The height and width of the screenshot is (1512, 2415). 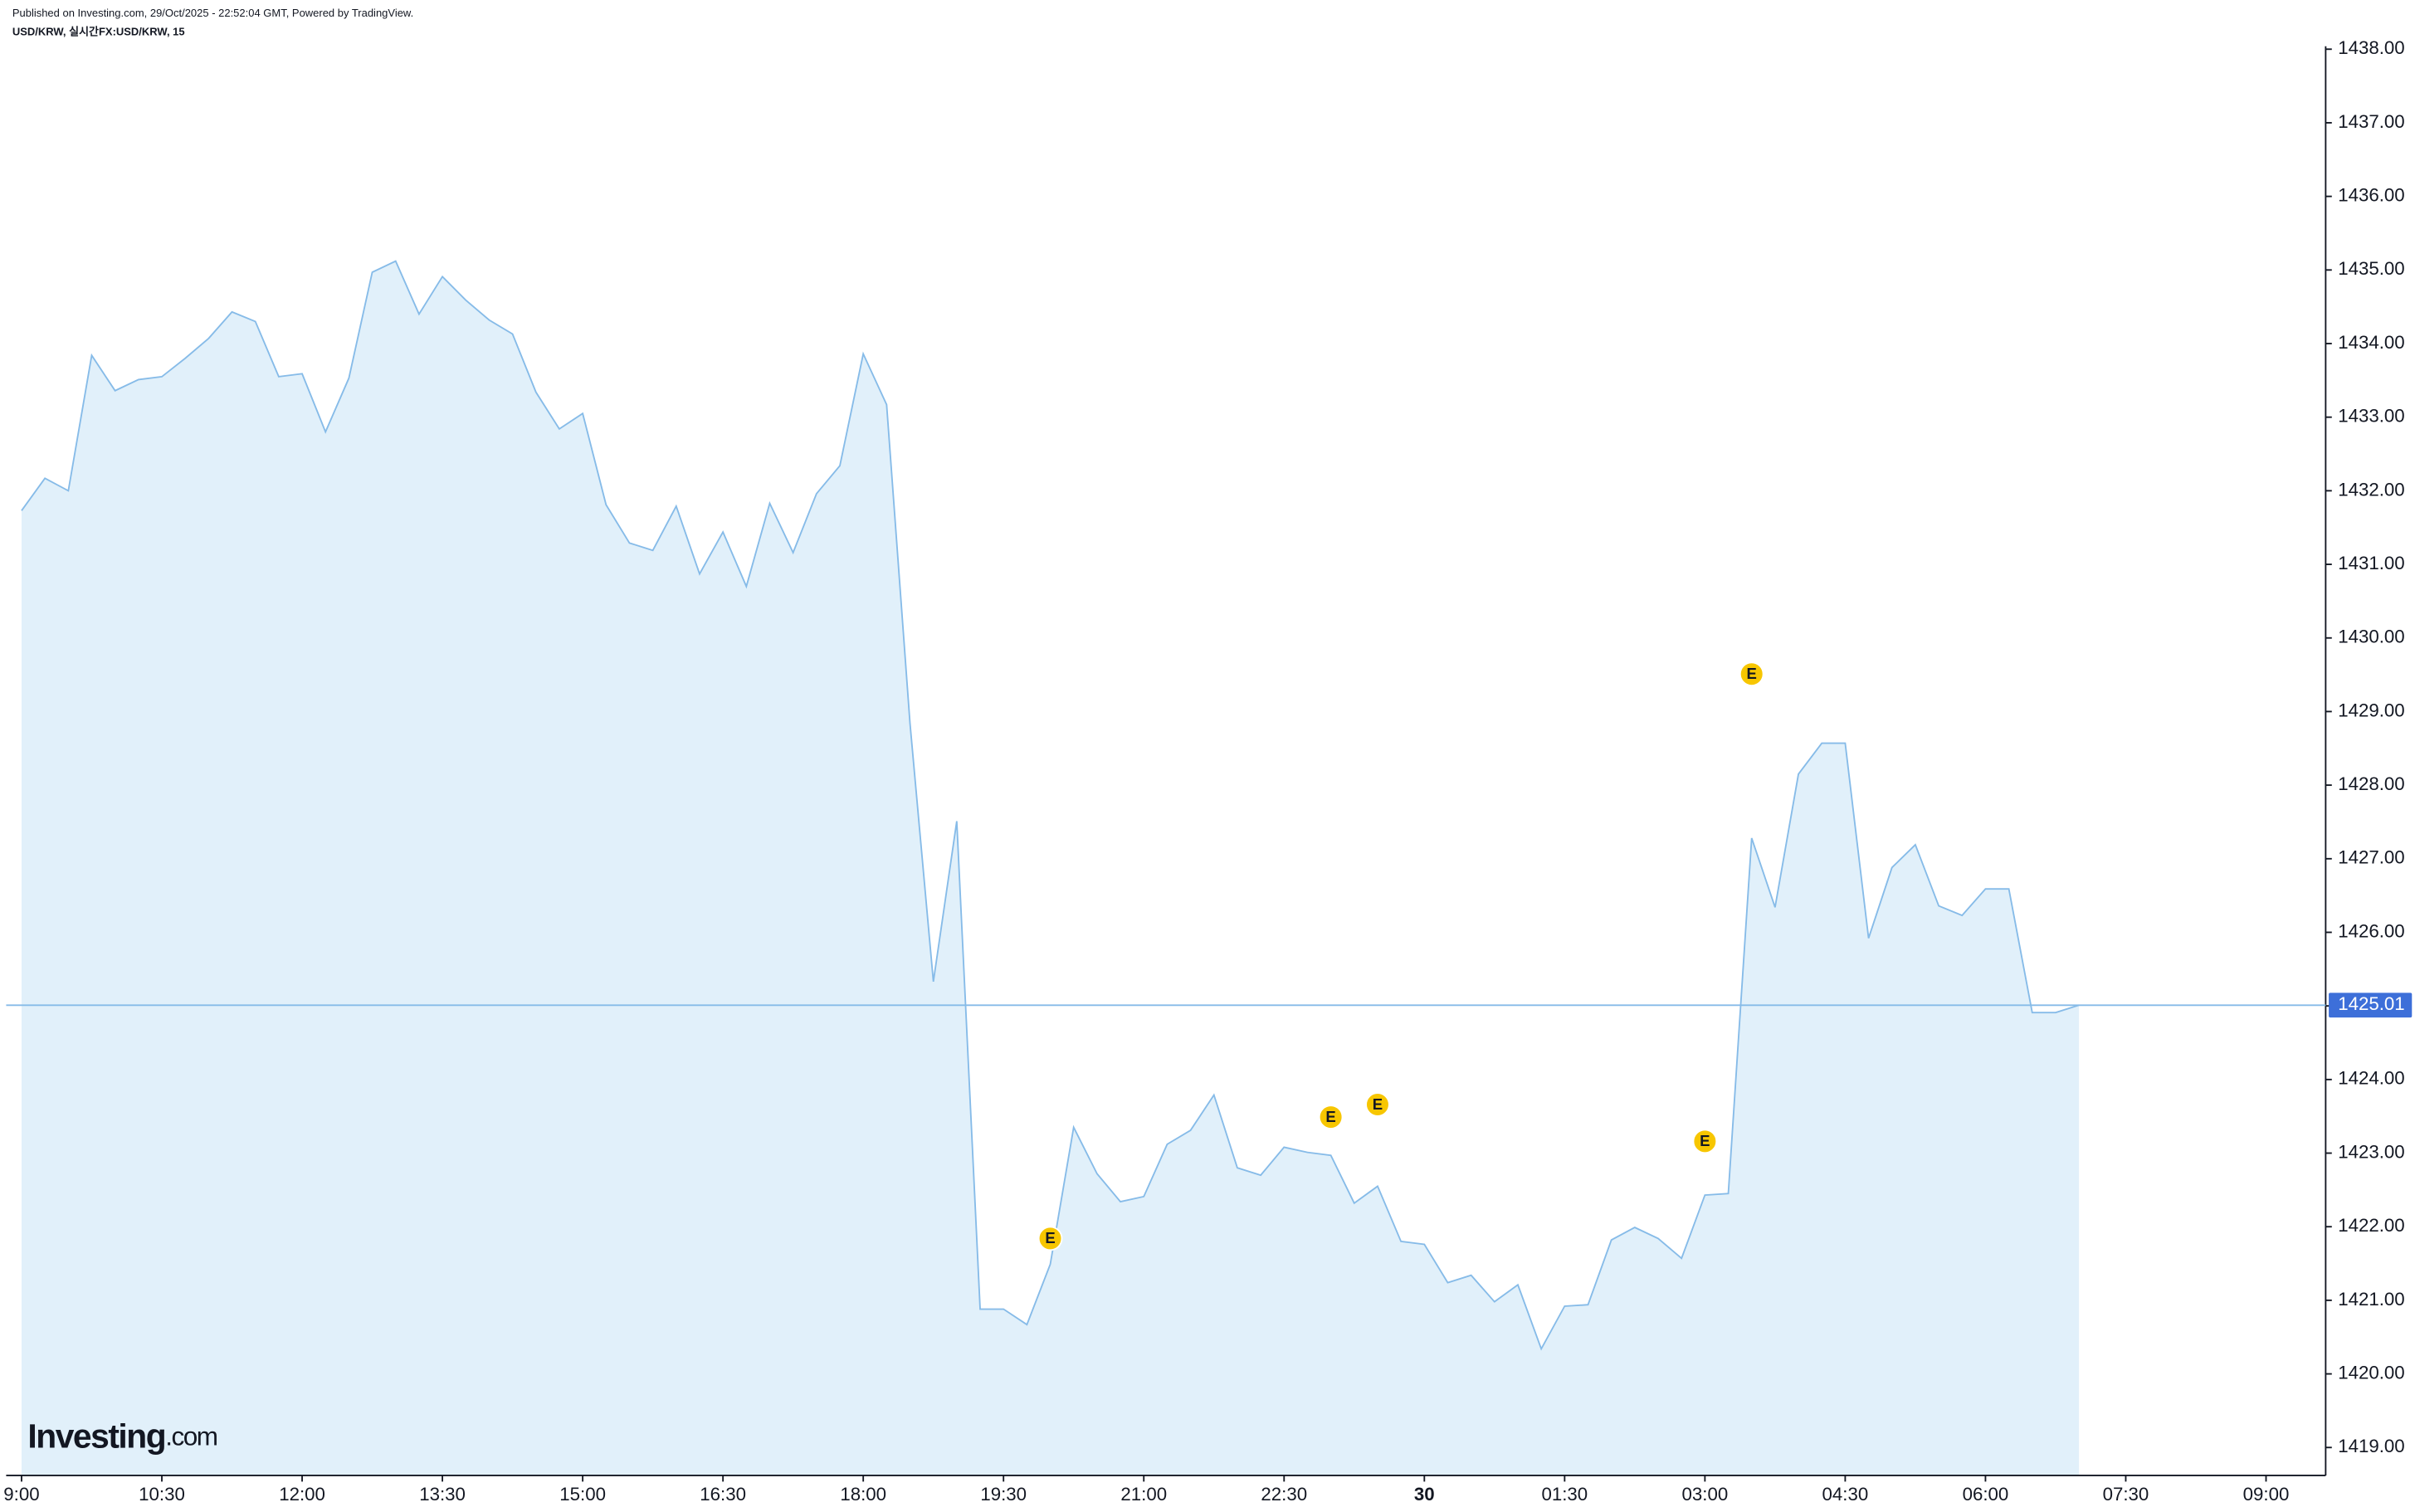 What do you see at coordinates (1705, 1495) in the screenshot?
I see `x-tick-label: 03:00` at bounding box center [1705, 1495].